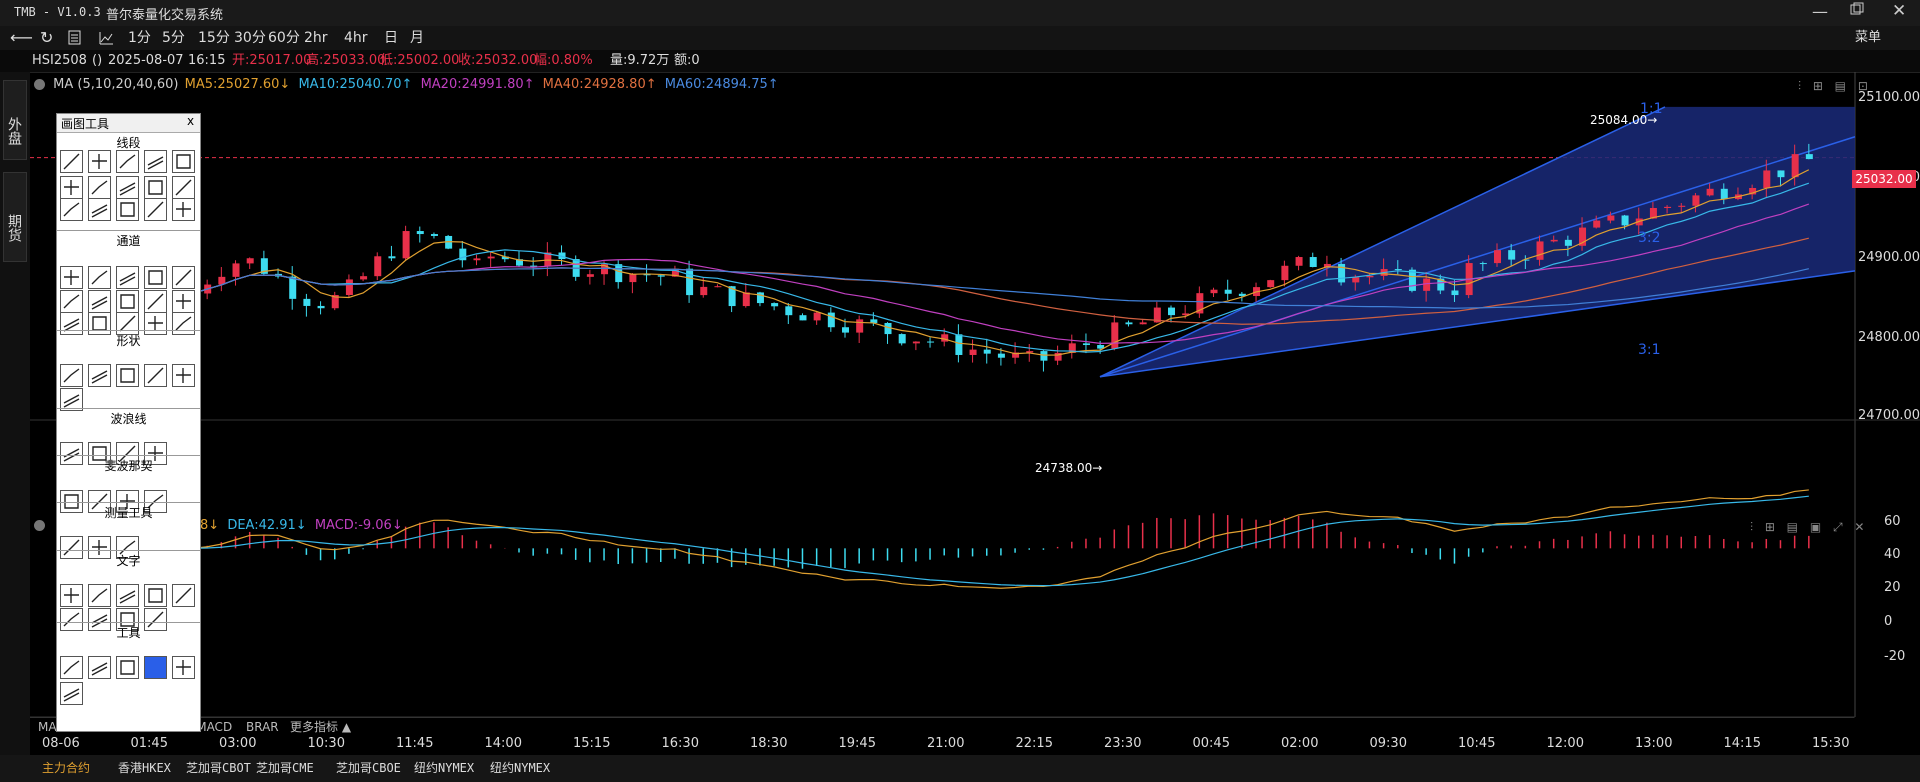 Image resolution: width=1920 pixels, height=782 pixels. I want to click on macd-chart-tools: ⫶ ⊞ ▤ ▣ ⤢ ✕, so click(1809, 527).